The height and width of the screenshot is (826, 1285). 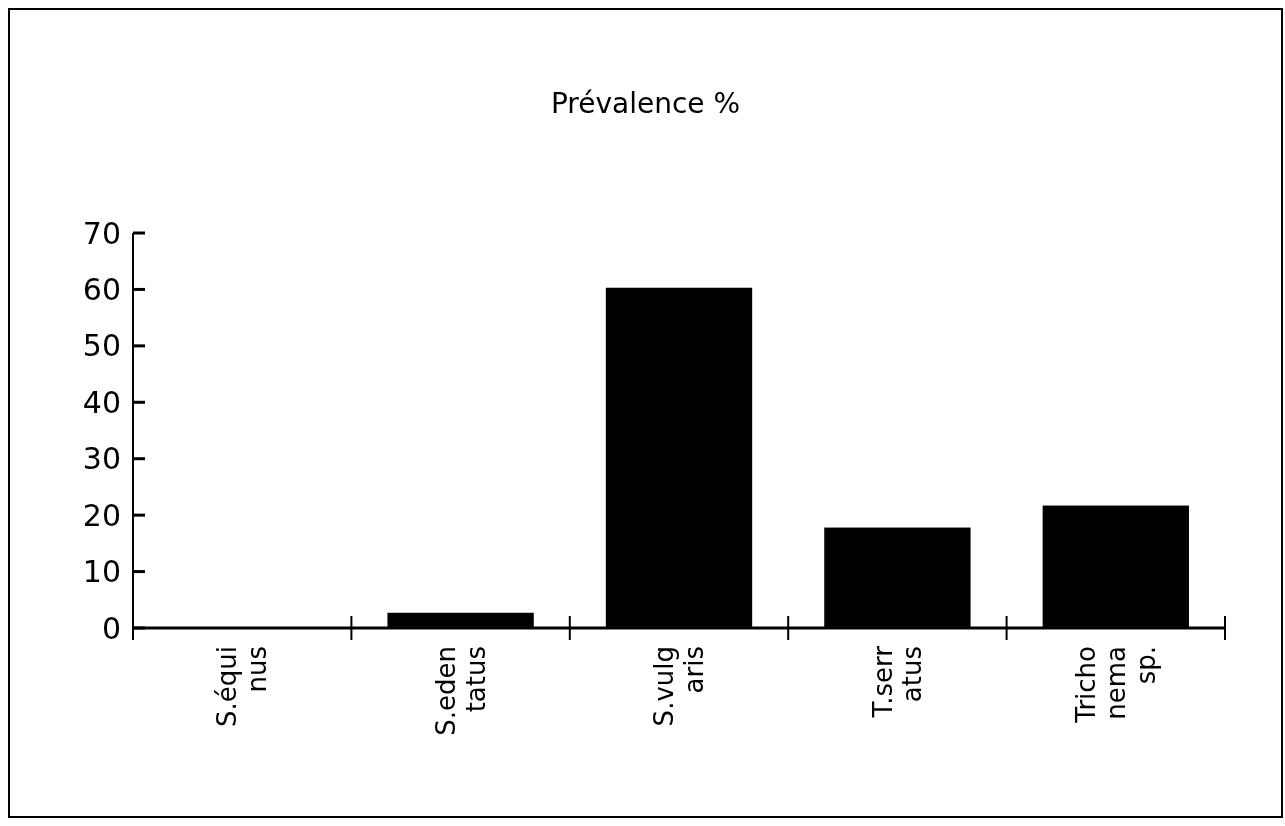 What do you see at coordinates (645, 103) in the screenshot?
I see `chart-title: Prévalence %` at bounding box center [645, 103].